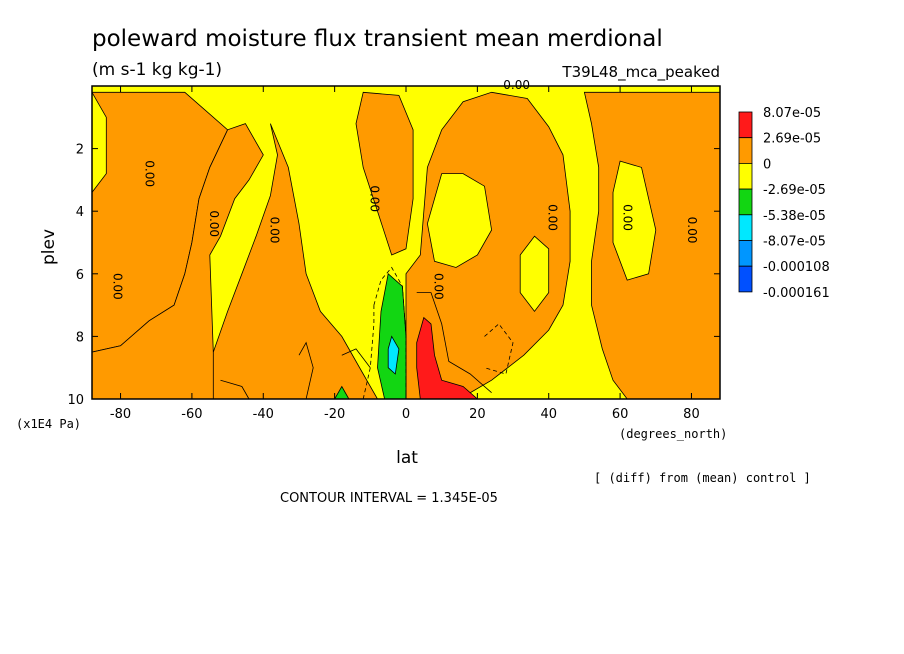  I want to click on legend-level-6: -0.000108, so click(796, 267).